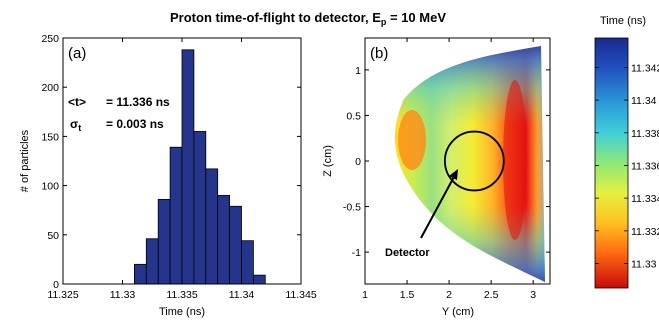 Image resolution: width=659 pixels, height=323 pixels. What do you see at coordinates (365, 295) in the screenshot?
I see `x-tick-label: 1` at bounding box center [365, 295].